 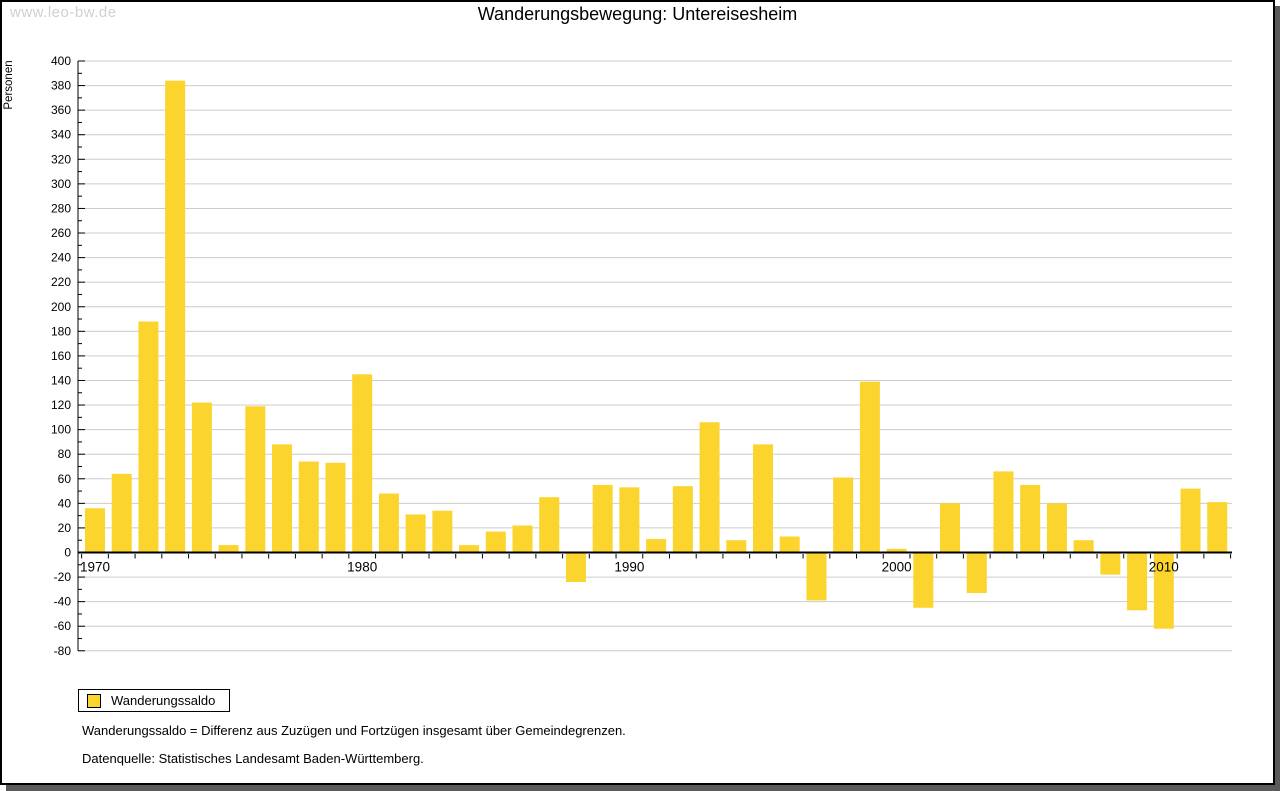 What do you see at coordinates (1030, 518) in the screenshot?
I see `bar-2005` at bounding box center [1030, 518].